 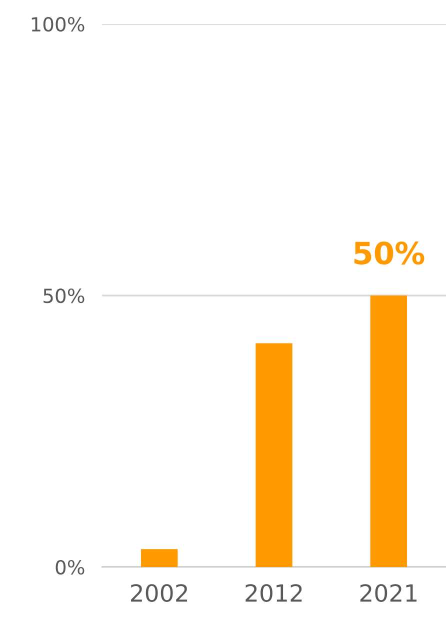 I want to click on x-tick-label: 2002, so click(x=159, y=593).